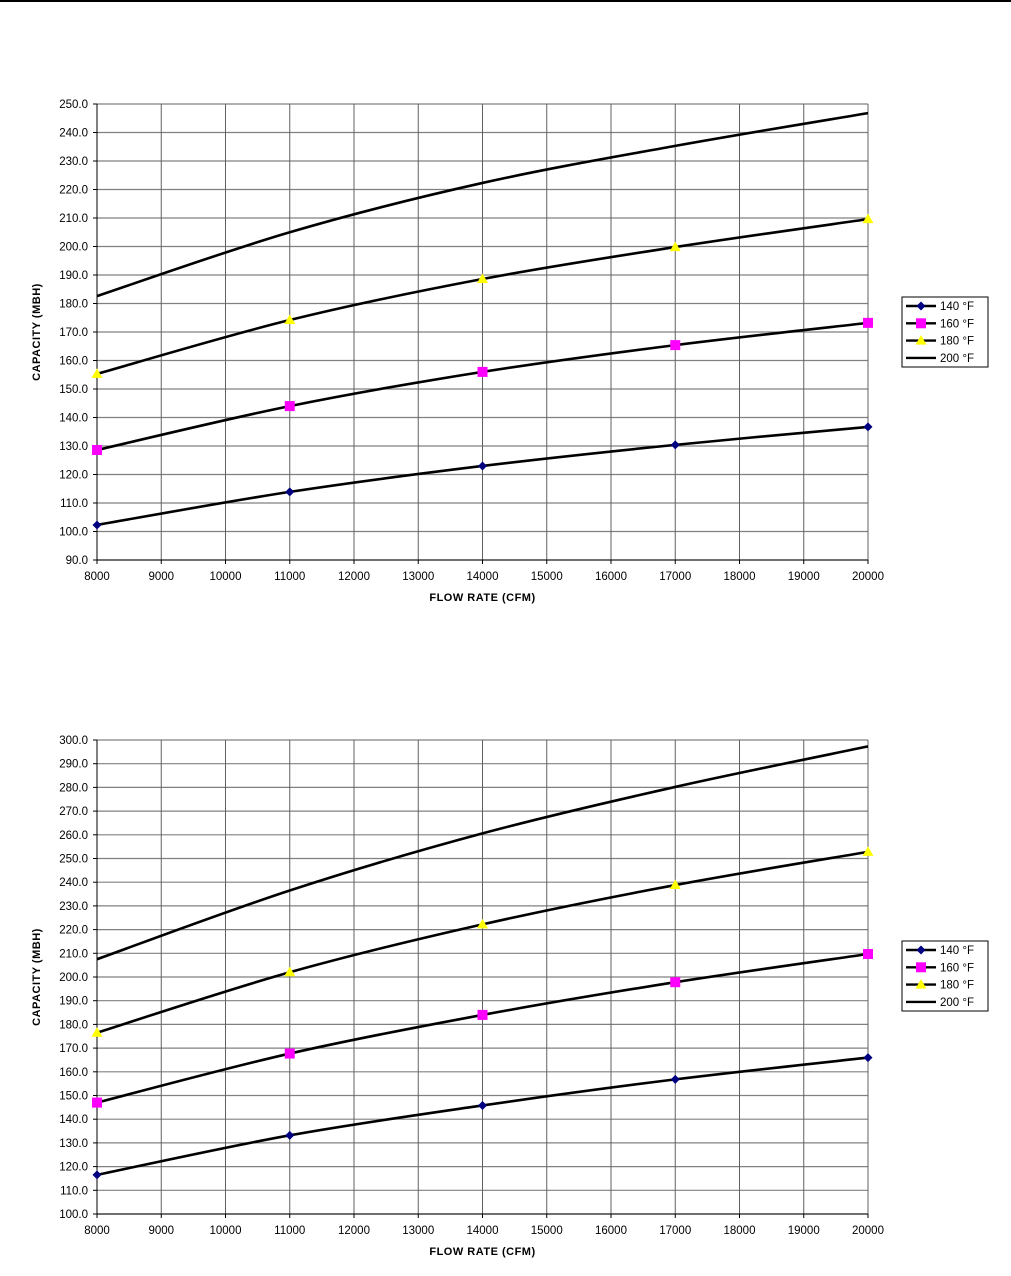 The height and width of the screenshot is (1276, 1011). What do you see at coordinates (73, 978) in the screenshot?
I see `y-tick-label: 200.0` at bounding box center [73, 978].